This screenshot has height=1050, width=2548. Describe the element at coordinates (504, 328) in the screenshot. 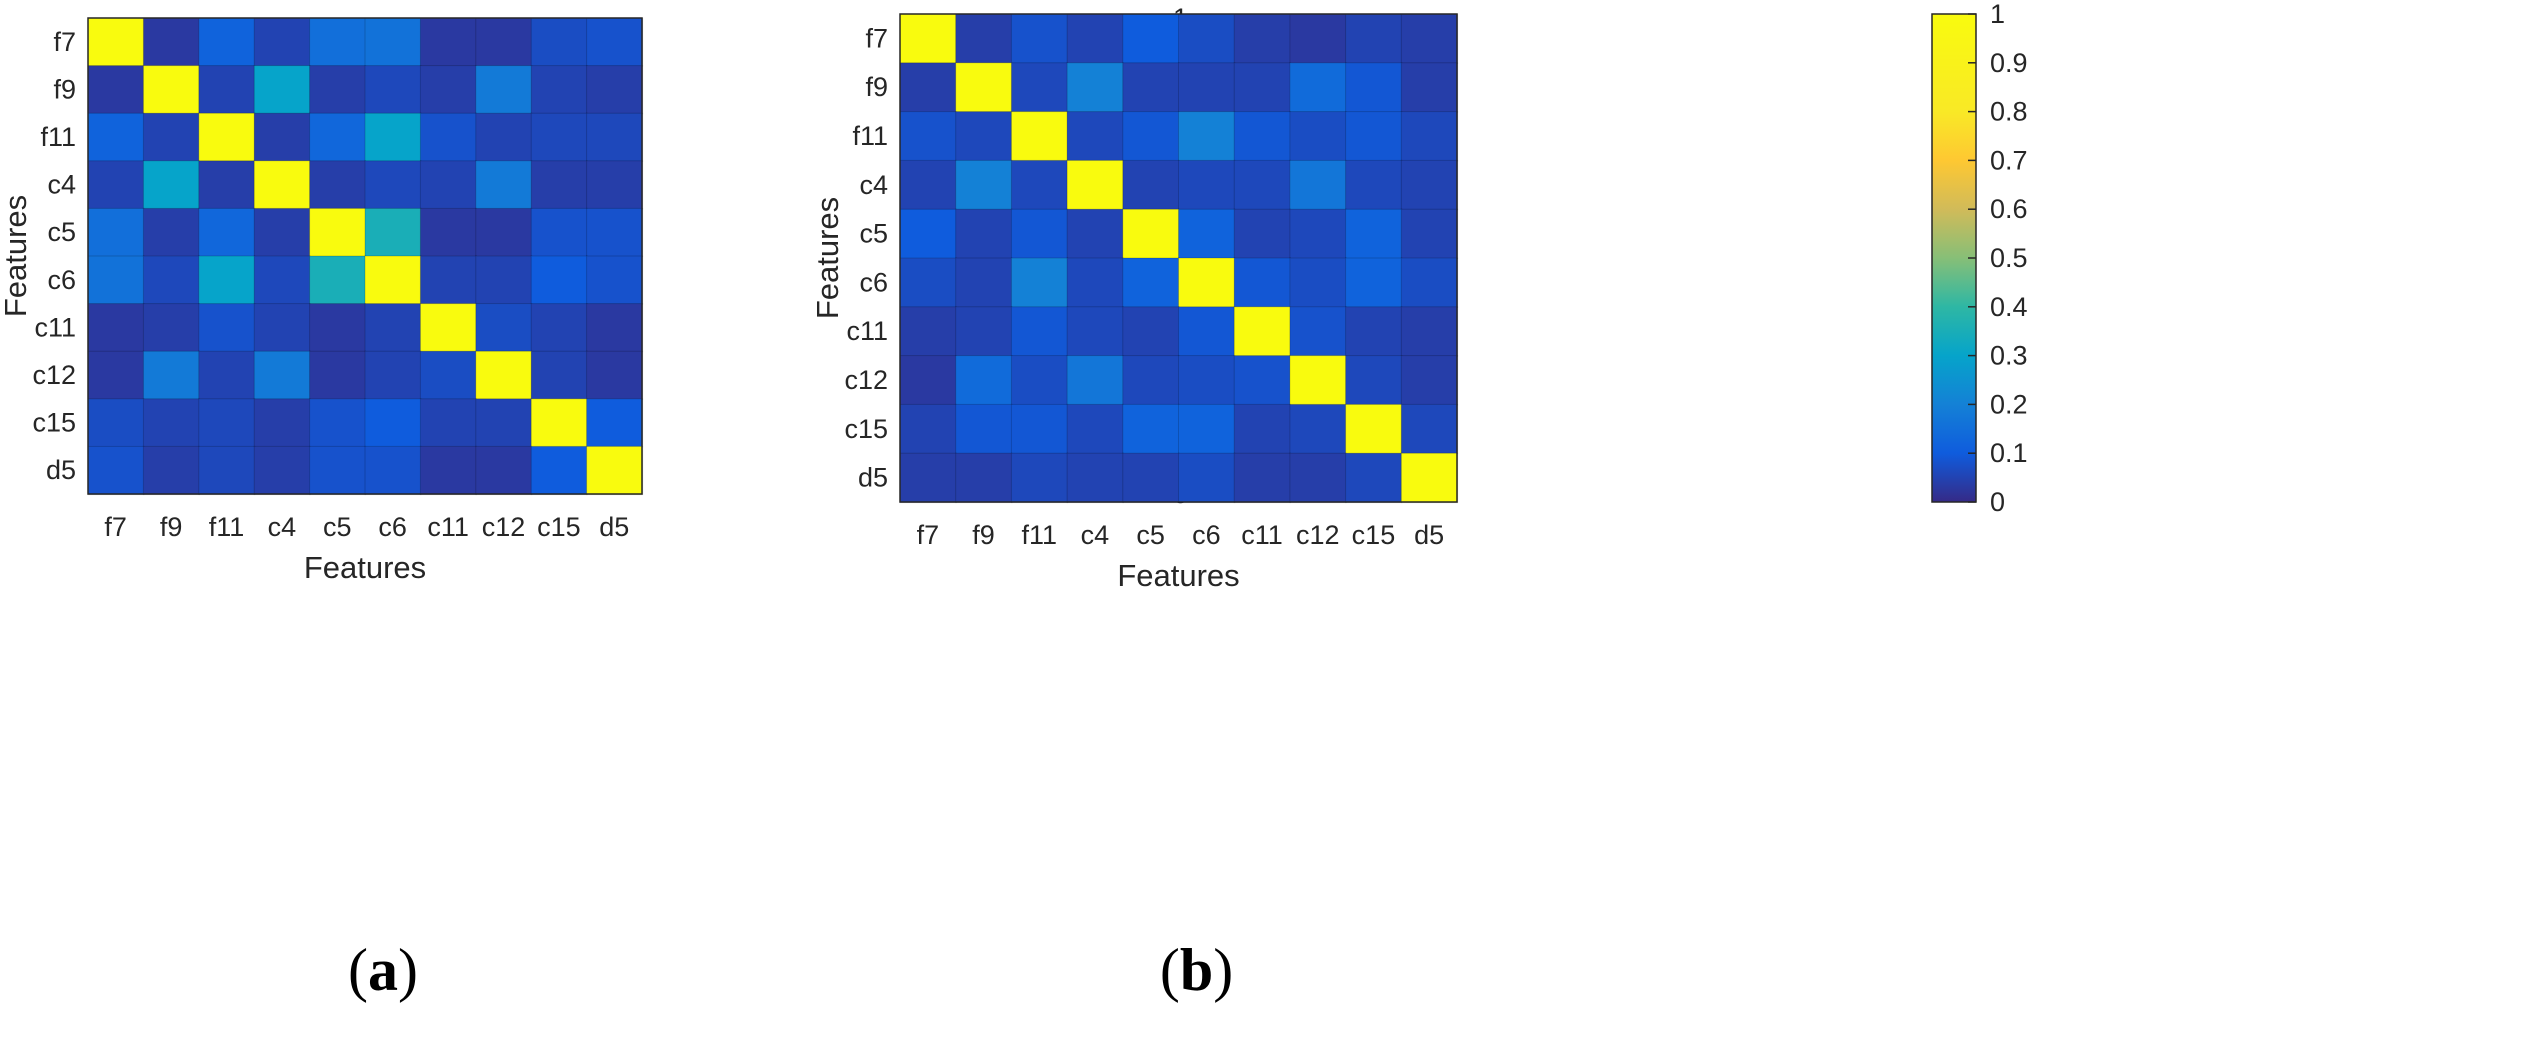

I see `heatmap-cell-c11-c12` at that location.